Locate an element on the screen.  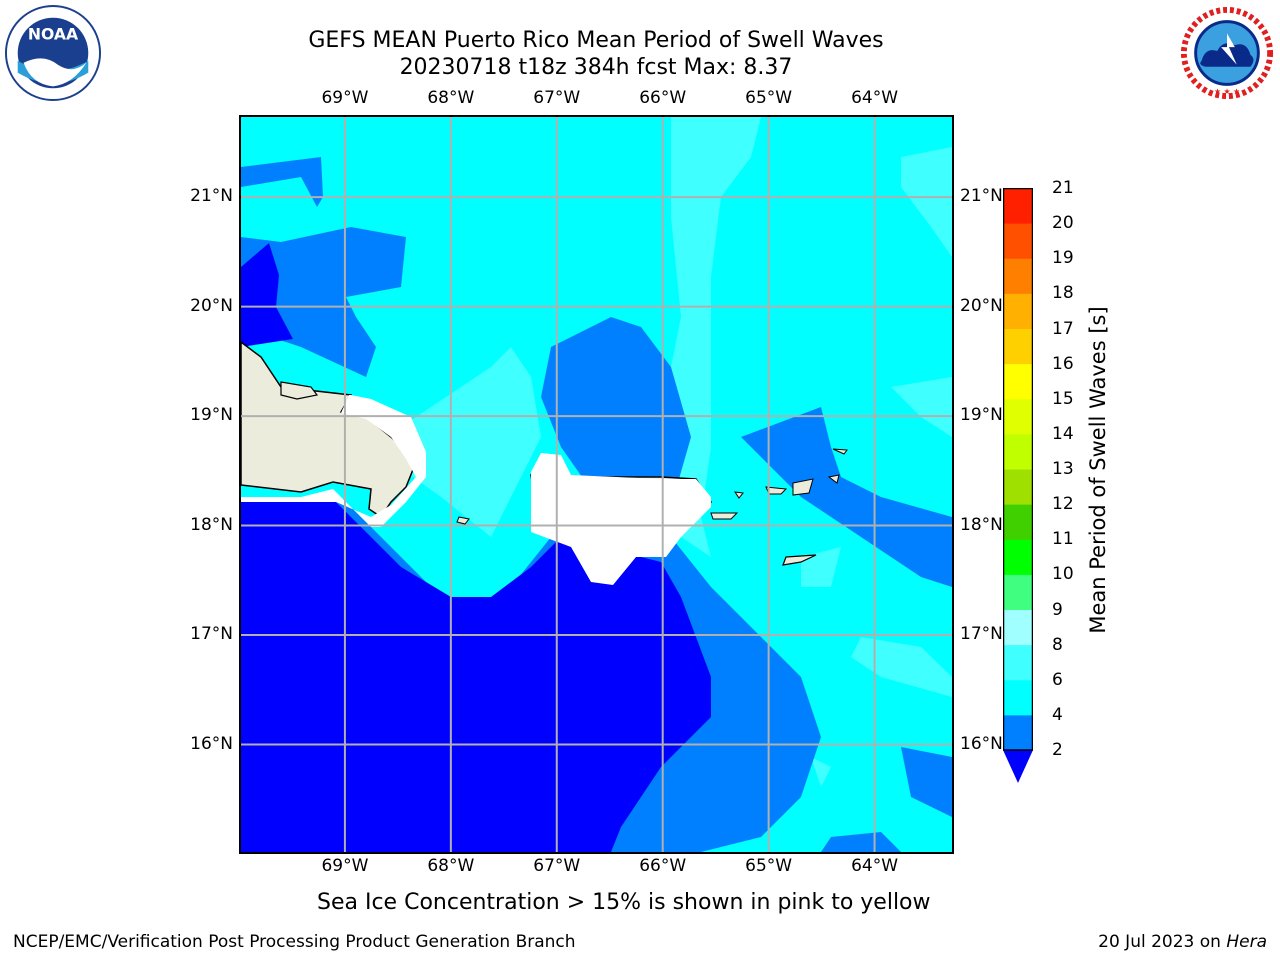
colorbar-tick-label: 18 is located at coordinates (1063, 293).